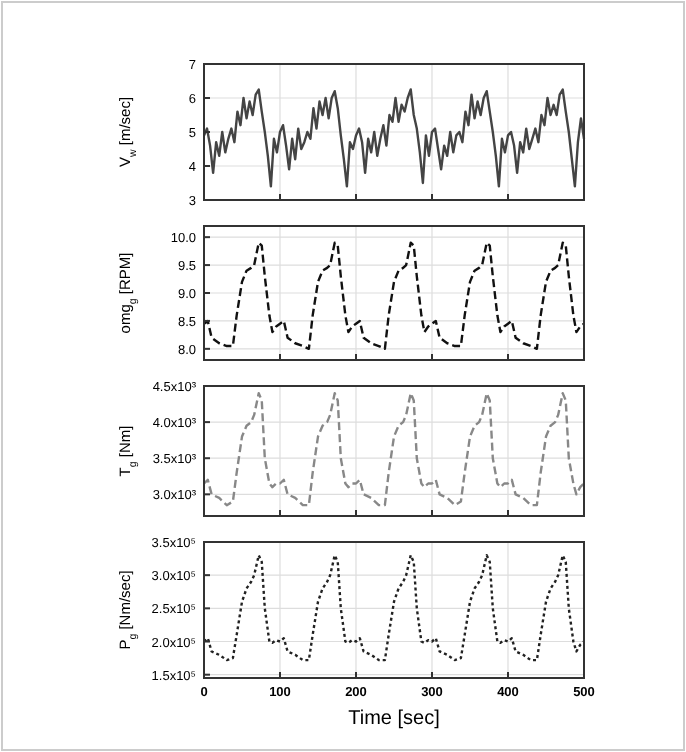 The image size is (686, 752). I want to click on x-axis-title: Time [sec], so click(394, 719).